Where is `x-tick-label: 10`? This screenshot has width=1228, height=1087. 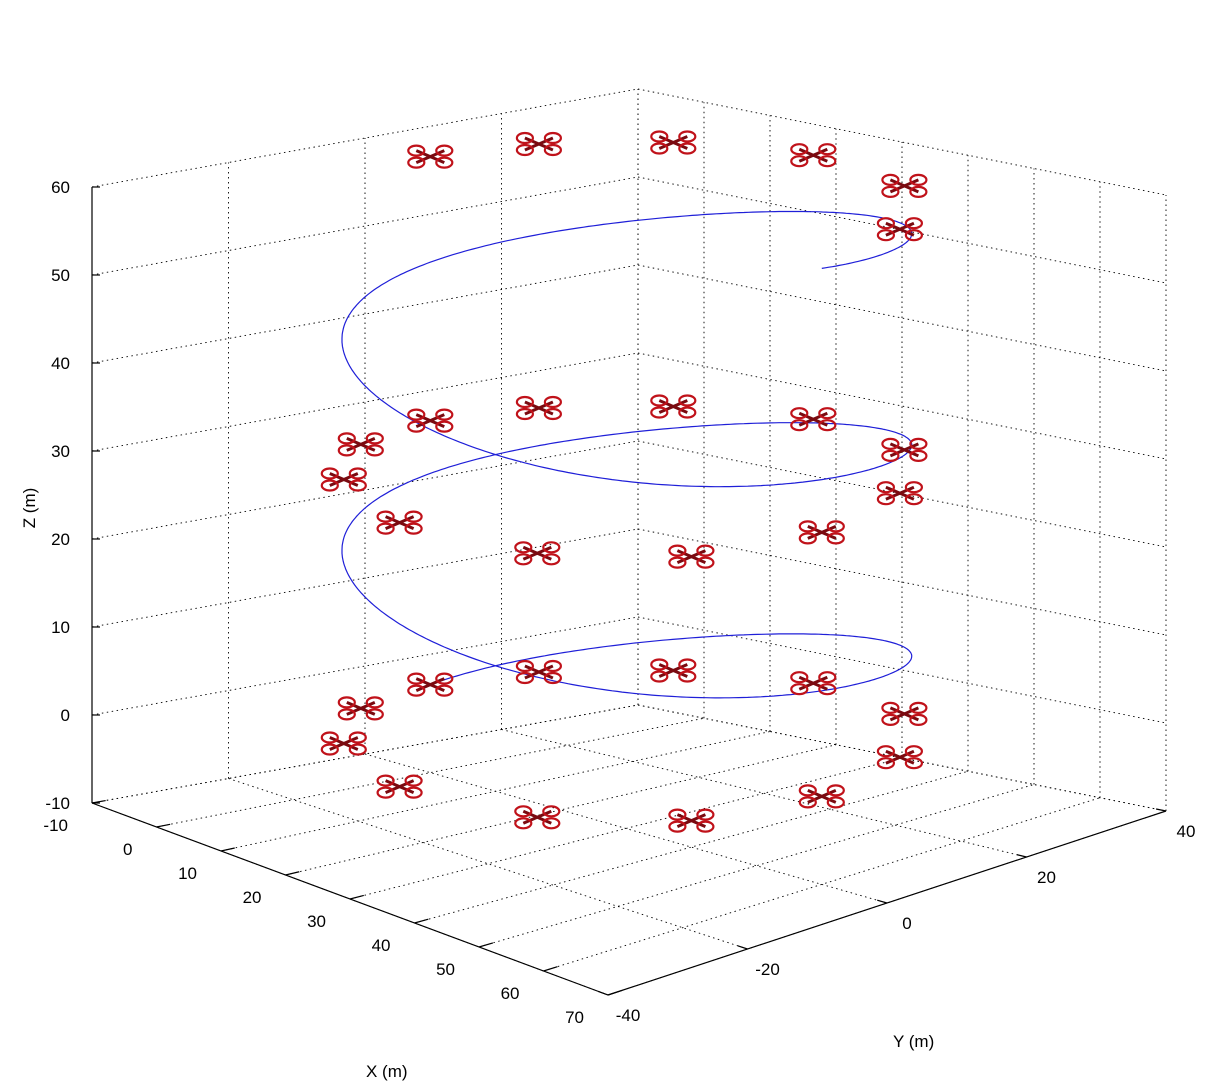
x-tick-label: 10 is located at coordinates (187, 873).